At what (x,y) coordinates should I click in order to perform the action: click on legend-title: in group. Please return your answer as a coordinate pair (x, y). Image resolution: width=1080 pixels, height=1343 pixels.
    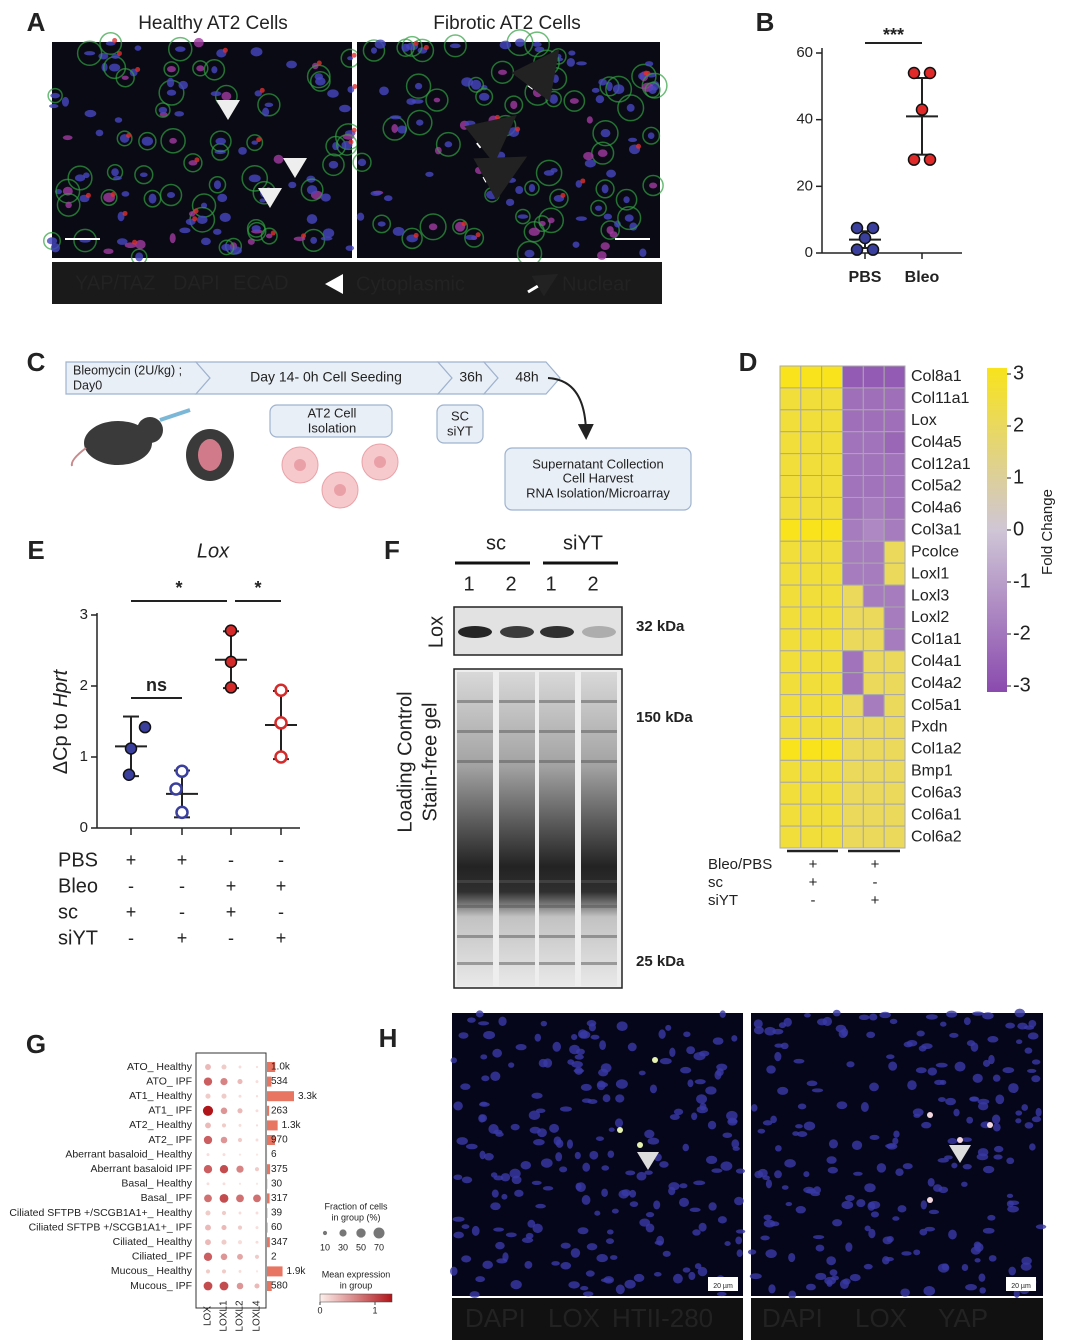
    Looking at the image, I should click on (356, 1285).